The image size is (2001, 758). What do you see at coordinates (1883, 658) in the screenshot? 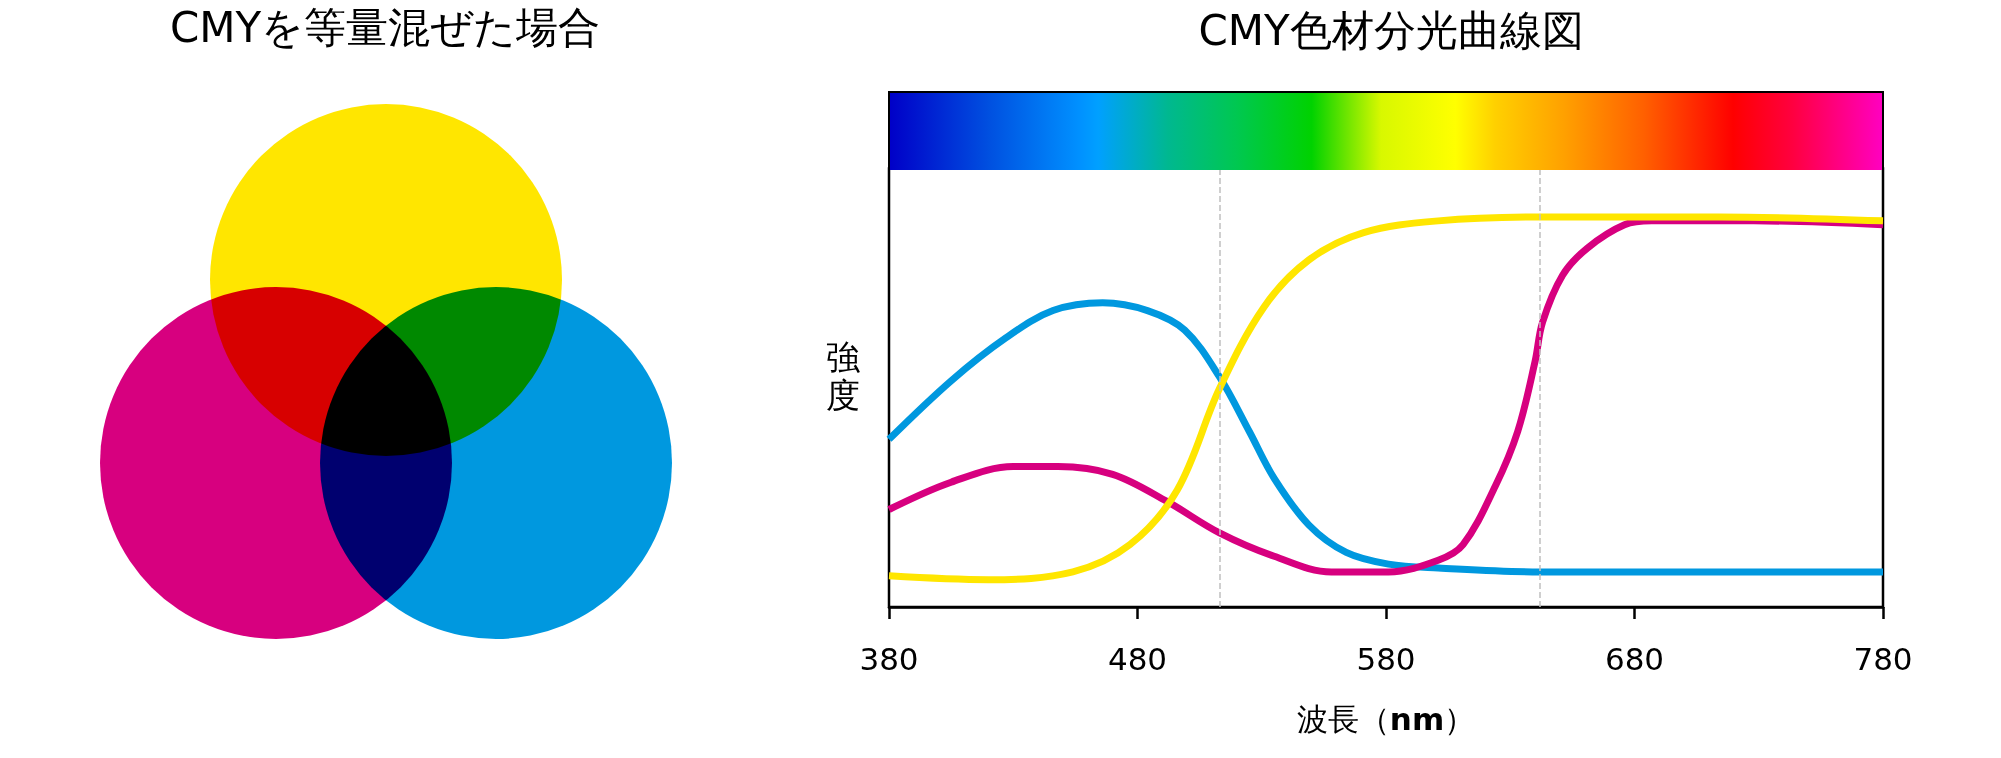
I see `x-tick-label: 780` at bounding box center [1883, 658].